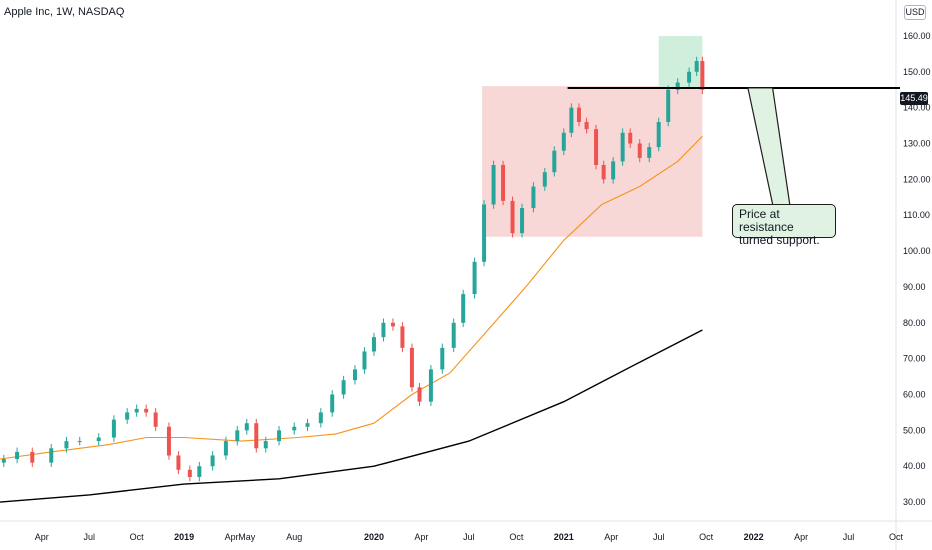 The width and height of the screenshot is (932, 550). I want to click on y-tick-label: 140.00, so click(917, 108).